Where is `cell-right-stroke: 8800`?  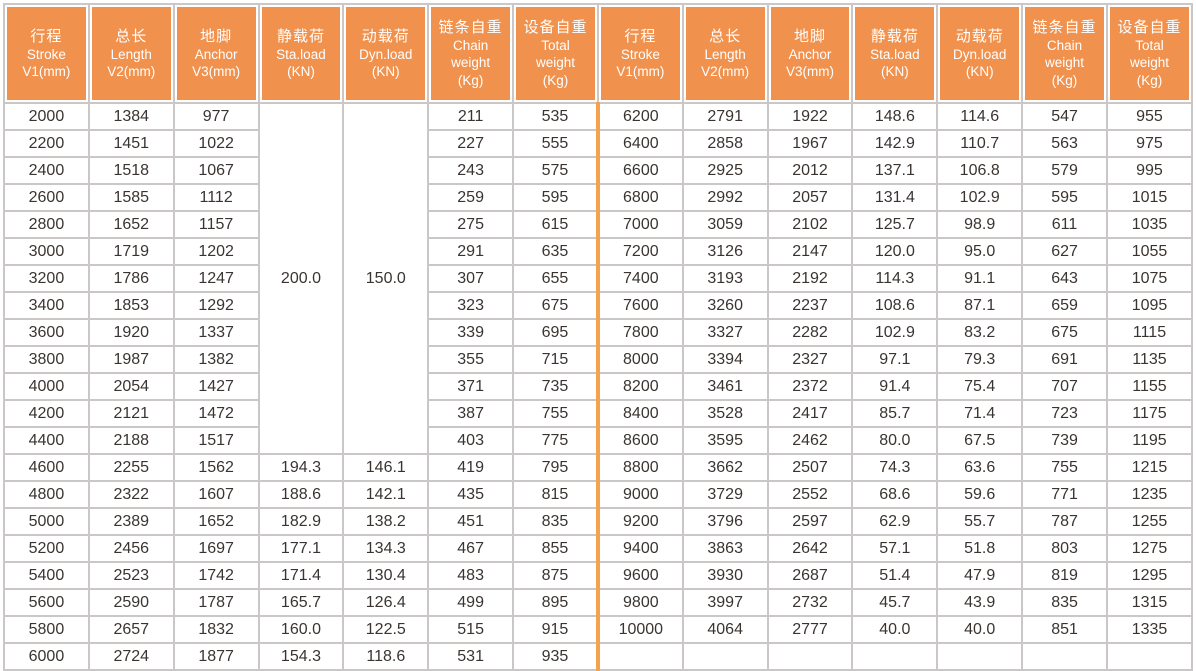 cell-right-stroke: 8800 is located at coordinates (639, 467).